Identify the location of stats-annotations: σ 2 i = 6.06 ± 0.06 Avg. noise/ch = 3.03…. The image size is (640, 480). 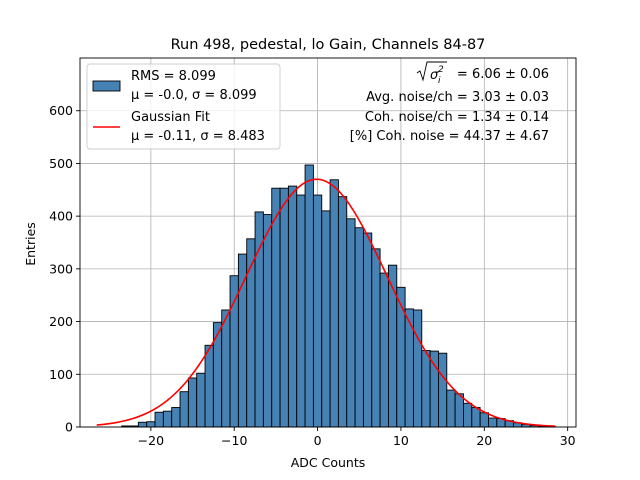
(449, 102).